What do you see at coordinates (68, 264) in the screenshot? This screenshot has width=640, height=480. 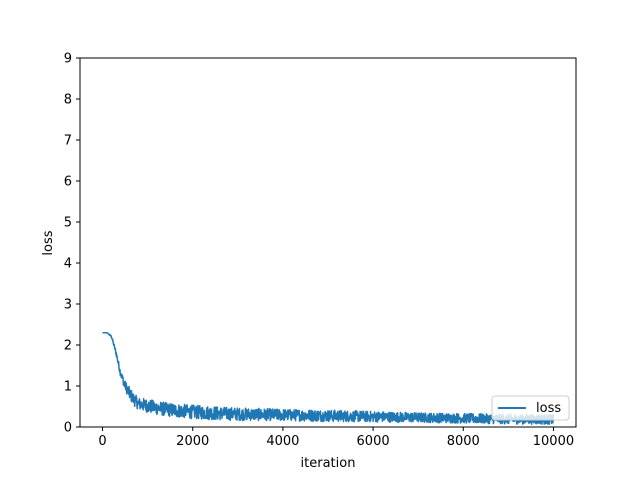 I see `y-tick-label: 4` at bounding box center [68, 264].